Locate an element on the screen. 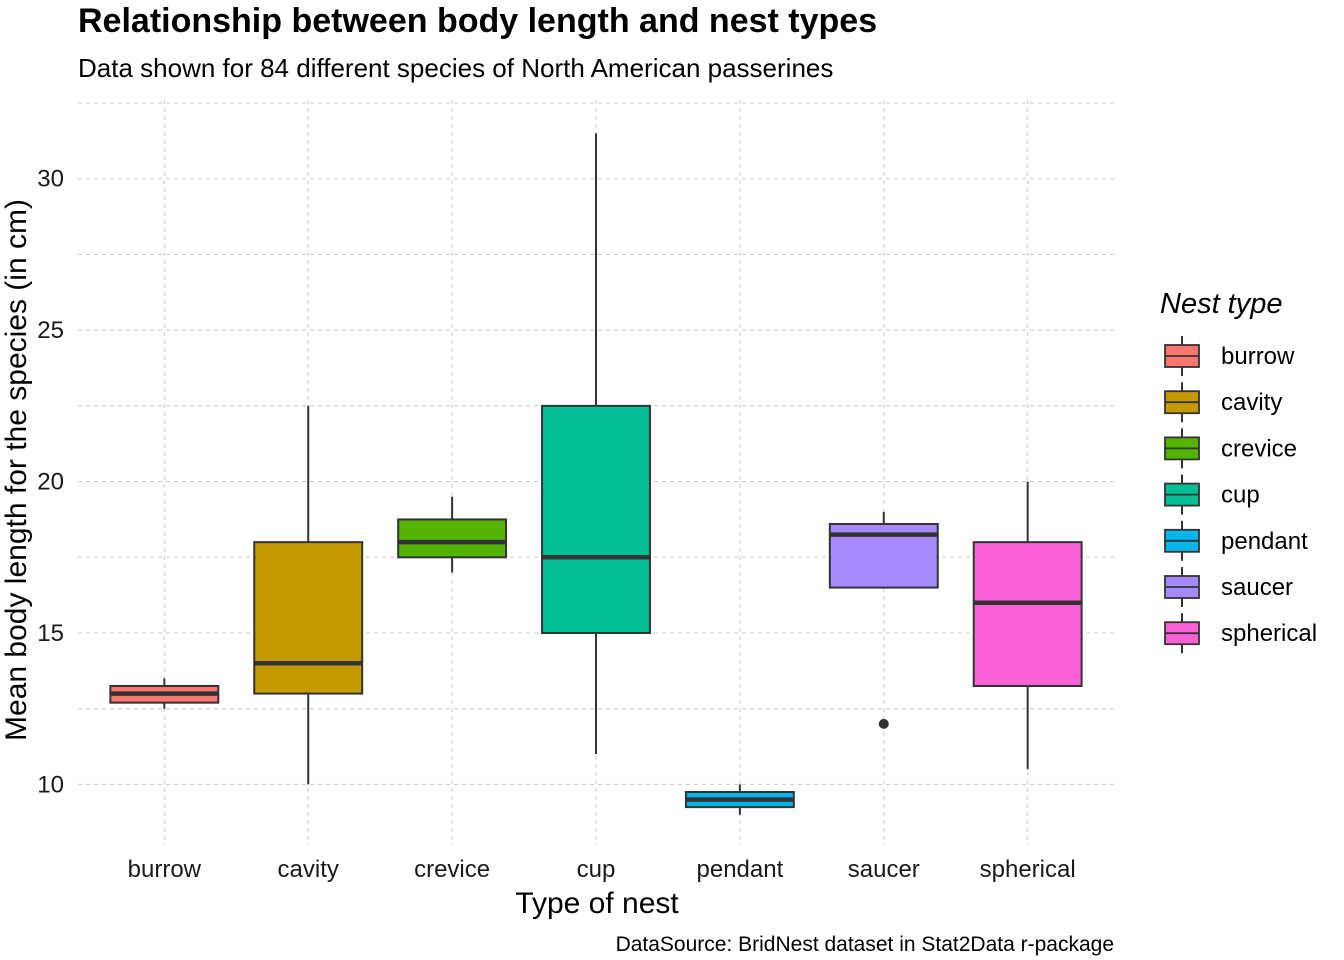  legend-item-spherical: spherical is located at coordinates (1240, 633).